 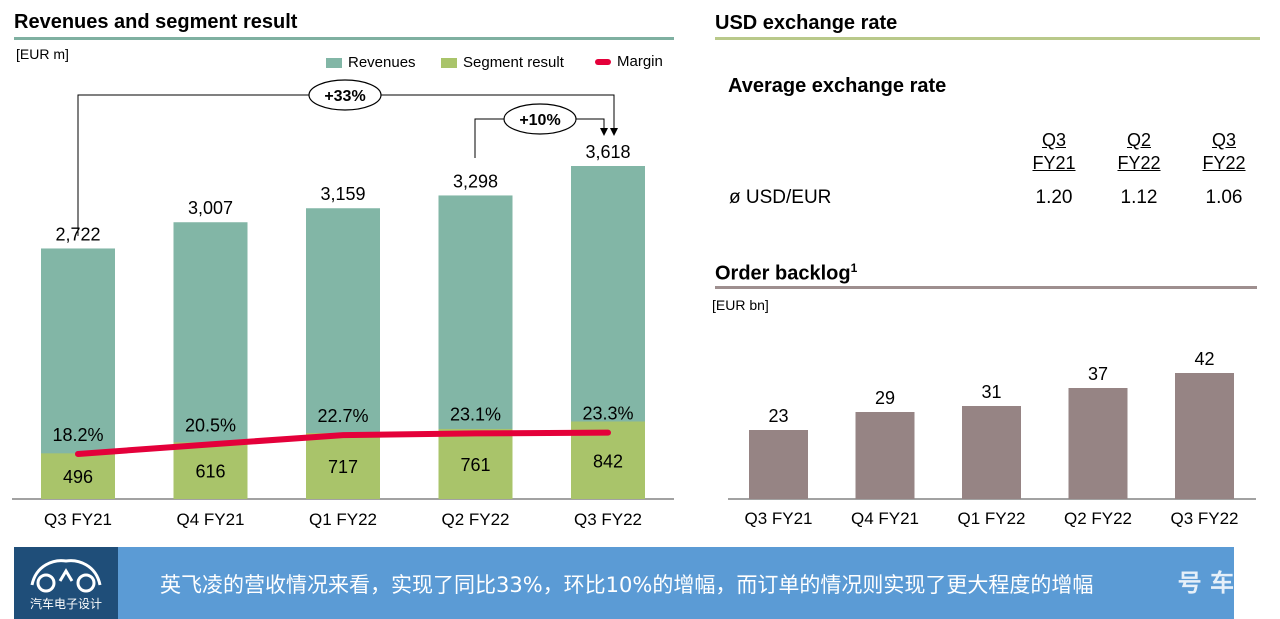 What do you see at coordinates (607, 152) in the screenshot?
I see `label-revenues-q3-fy22: 3,618` at bounding box center [607, 152].